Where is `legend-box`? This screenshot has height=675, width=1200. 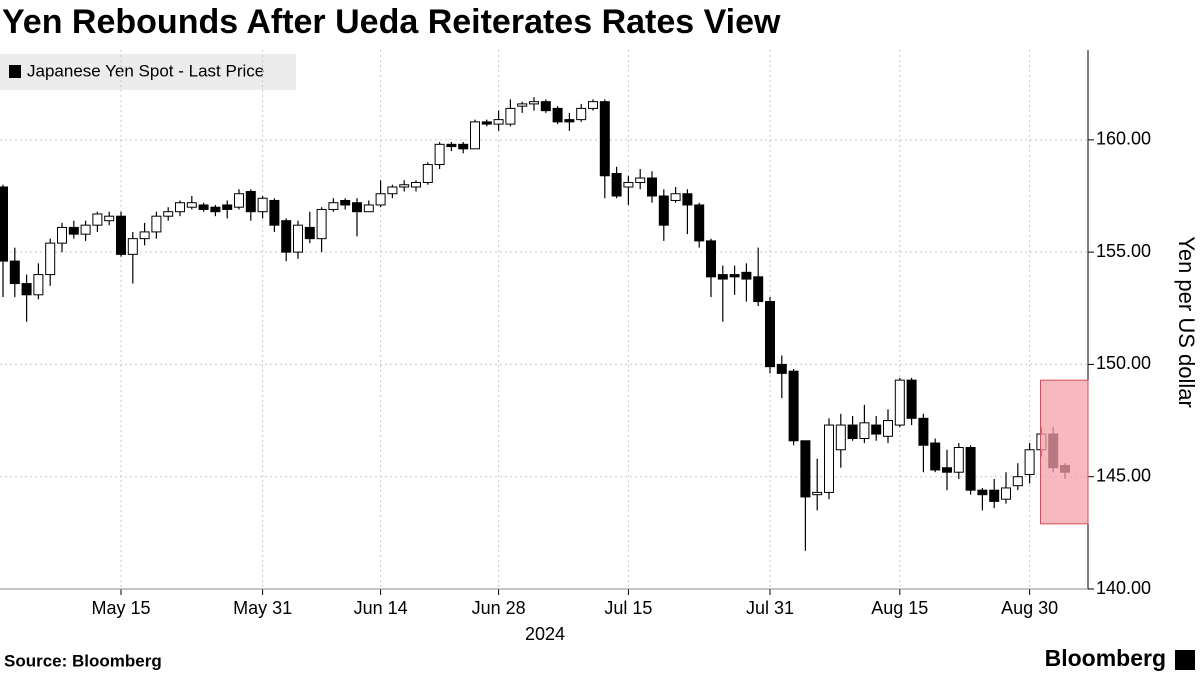 legend-box is located at coordinates (148, 72).